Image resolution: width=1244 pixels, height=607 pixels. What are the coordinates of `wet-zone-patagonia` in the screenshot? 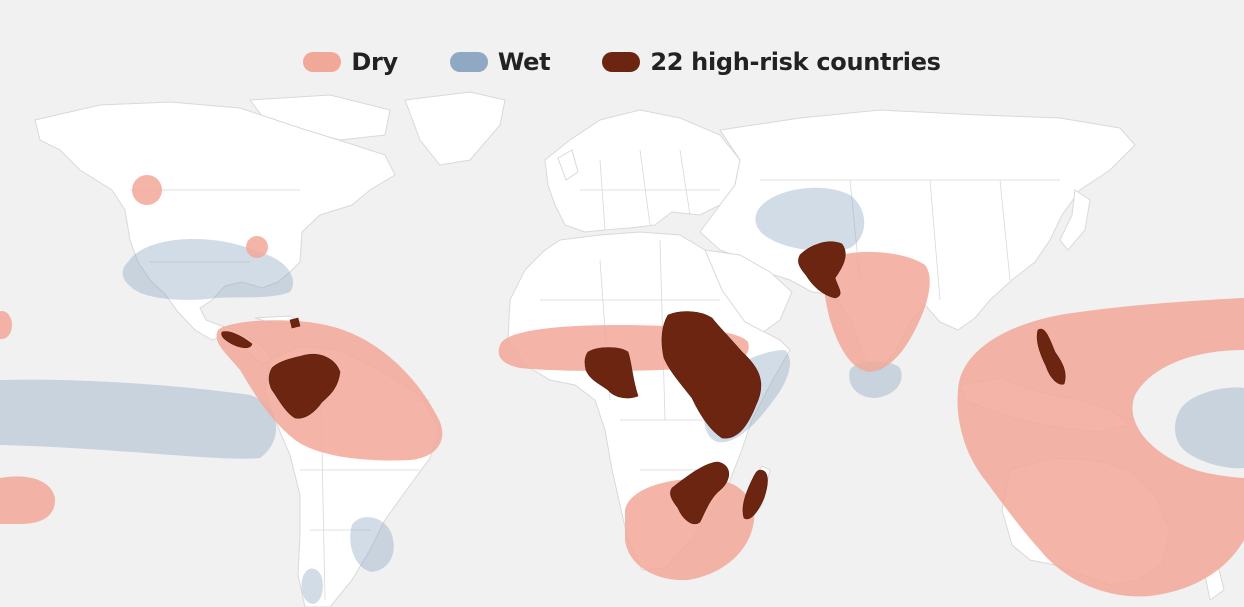 It's located at (312, 586).